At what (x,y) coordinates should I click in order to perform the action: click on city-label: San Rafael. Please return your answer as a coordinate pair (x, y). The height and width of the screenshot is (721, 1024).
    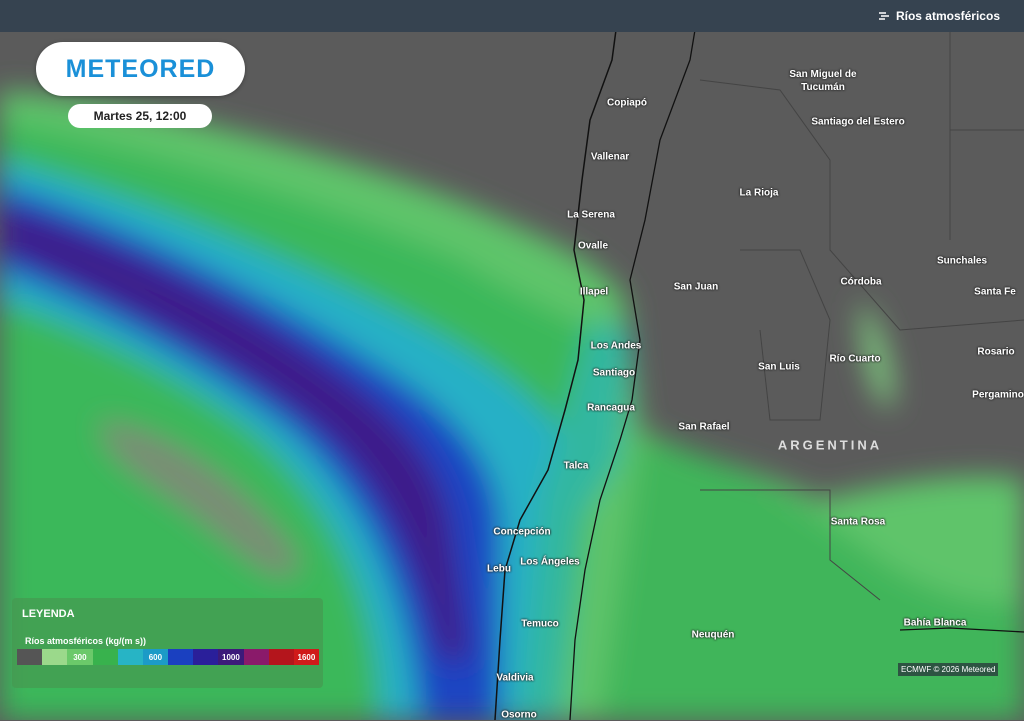
    Looking at the image, I should click on (704, 427).